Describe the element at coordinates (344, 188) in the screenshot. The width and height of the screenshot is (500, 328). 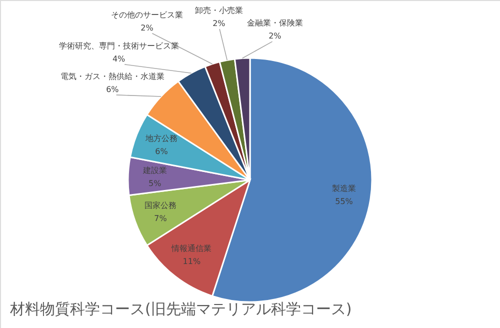
I see `slice-label: 製造業` at that location.